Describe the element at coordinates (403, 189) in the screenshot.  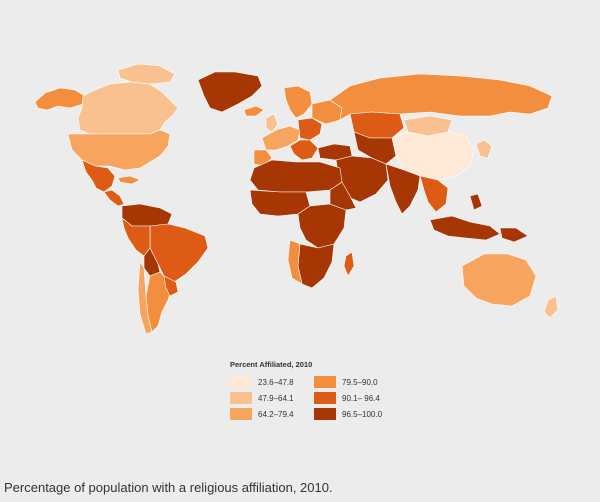
I see `region-india` at that location.